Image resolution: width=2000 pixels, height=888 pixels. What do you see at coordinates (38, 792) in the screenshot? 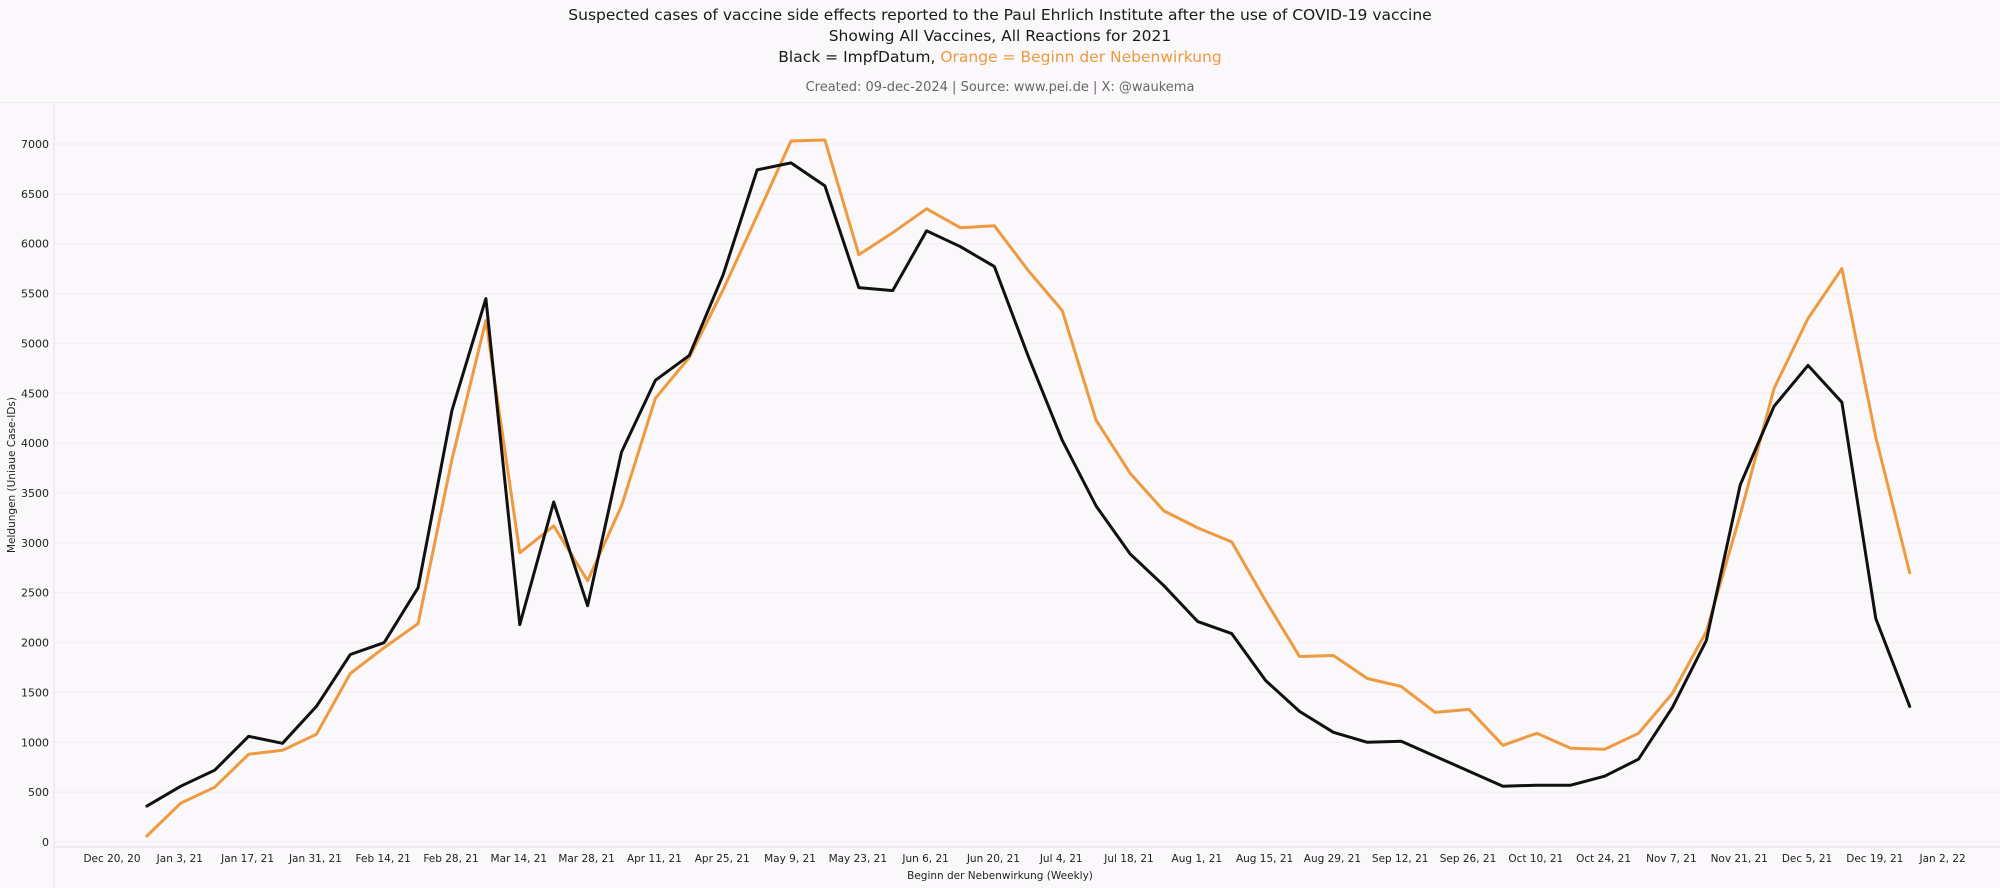
I see `y-tick-label: 500` at bounding box center [38, 792].